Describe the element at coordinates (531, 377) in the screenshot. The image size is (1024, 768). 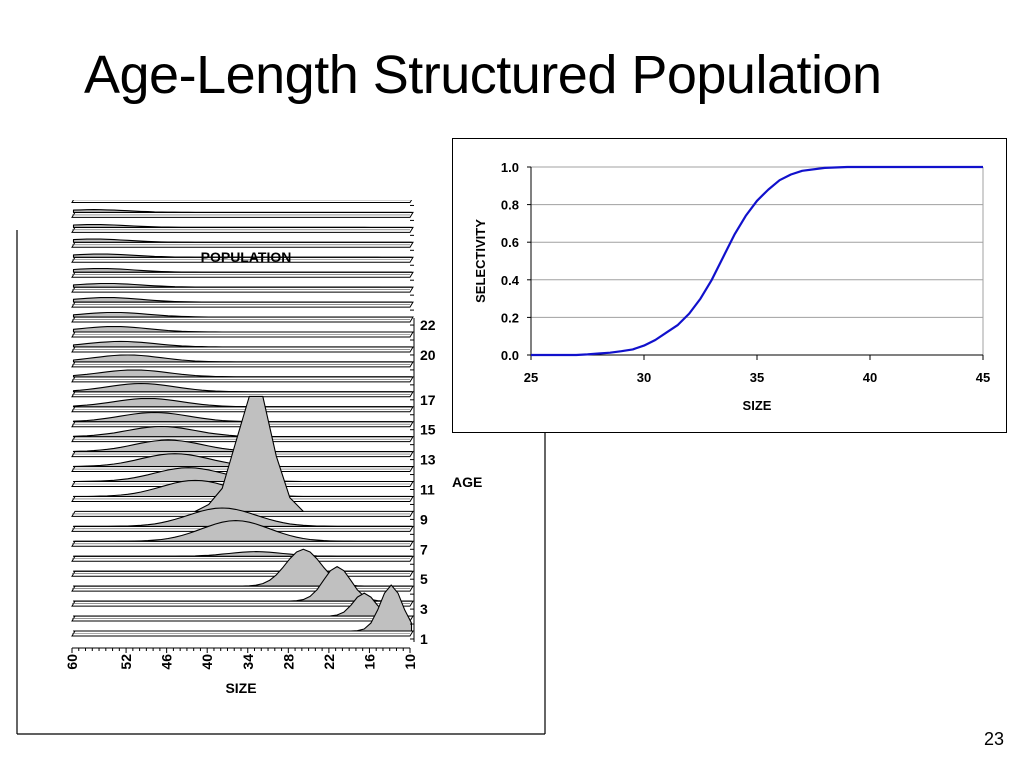
I see `selectivity-x-tick-label: 25` at that location.